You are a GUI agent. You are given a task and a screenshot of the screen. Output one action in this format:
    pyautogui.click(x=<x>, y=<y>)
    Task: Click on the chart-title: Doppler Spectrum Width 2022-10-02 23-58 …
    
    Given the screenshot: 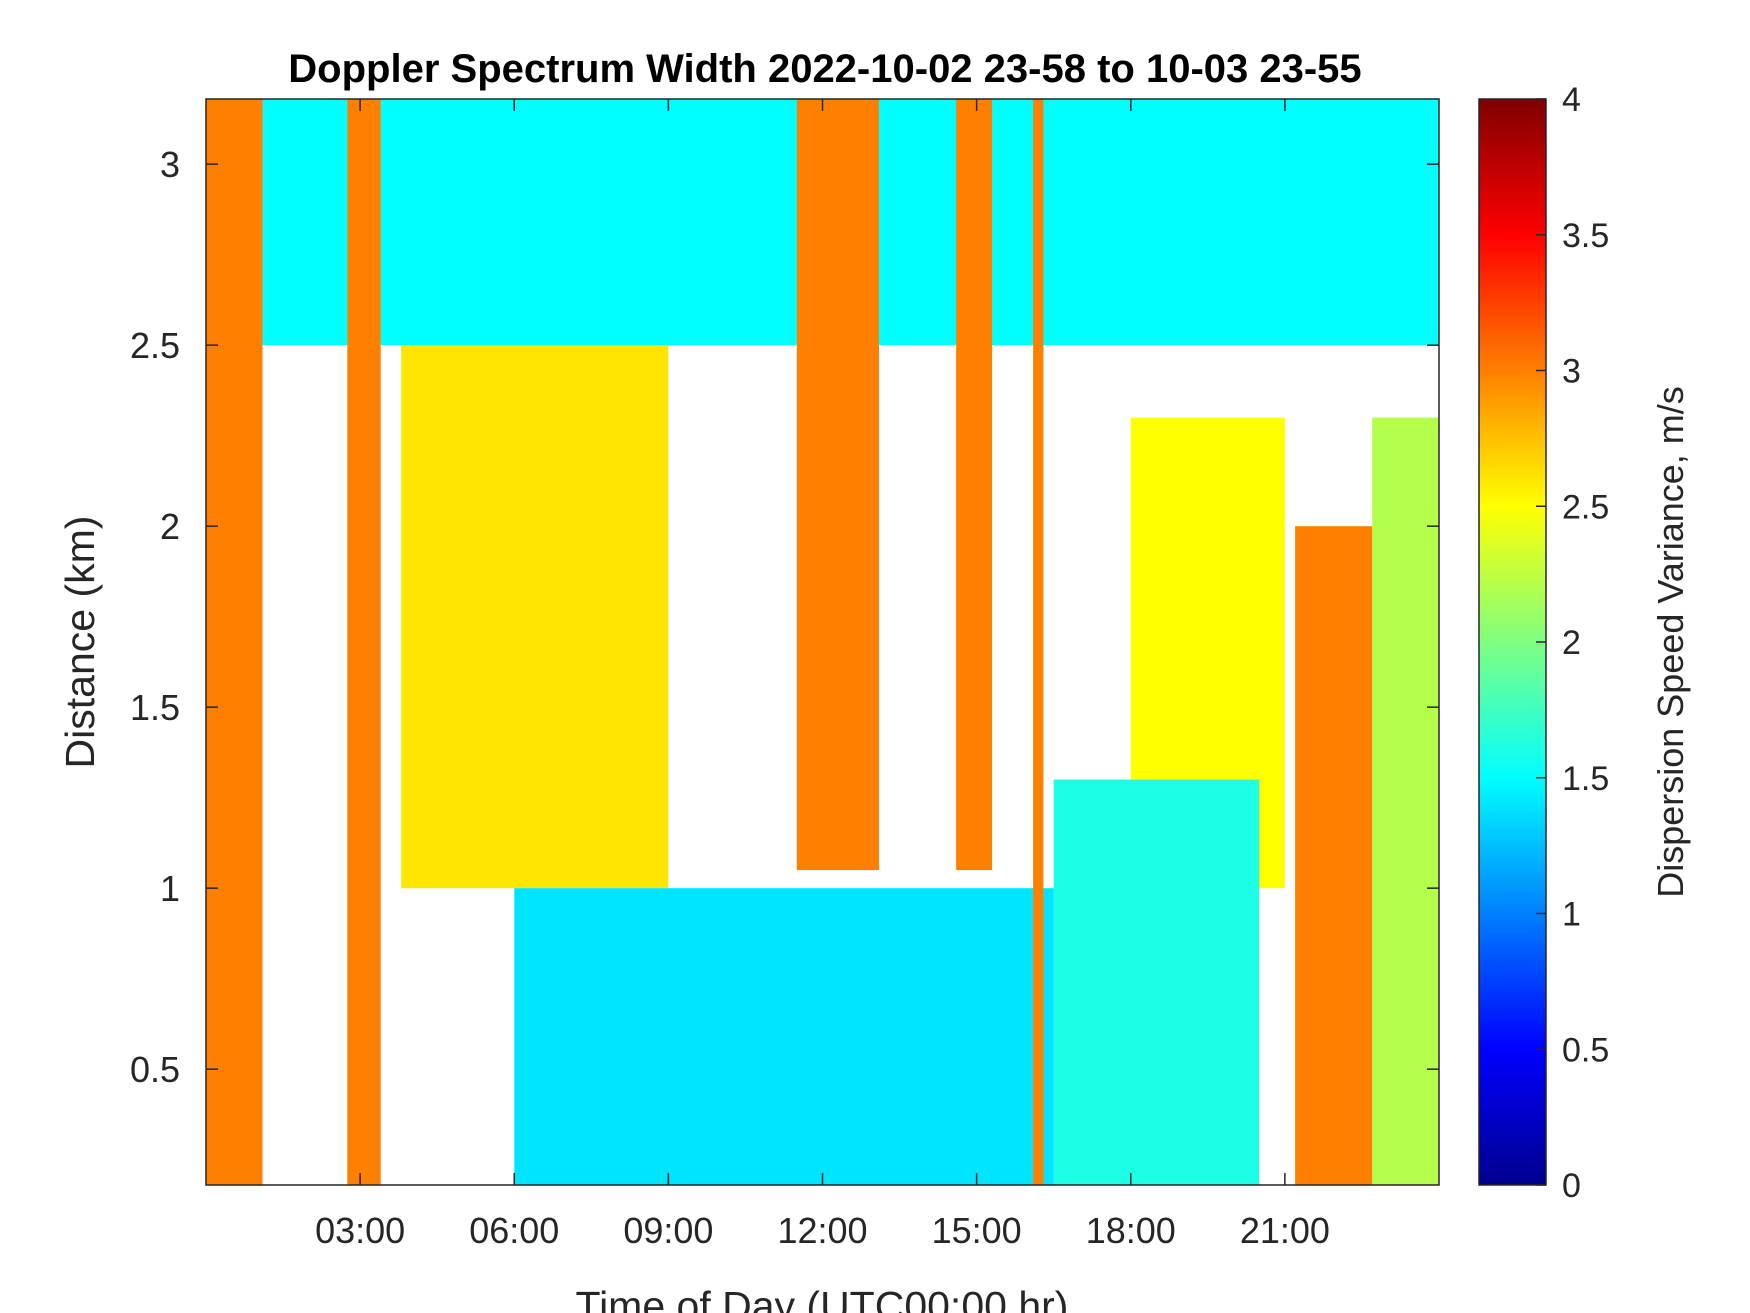 What is the action you would take?
    pyautogui.click(x=824, y=69)
    